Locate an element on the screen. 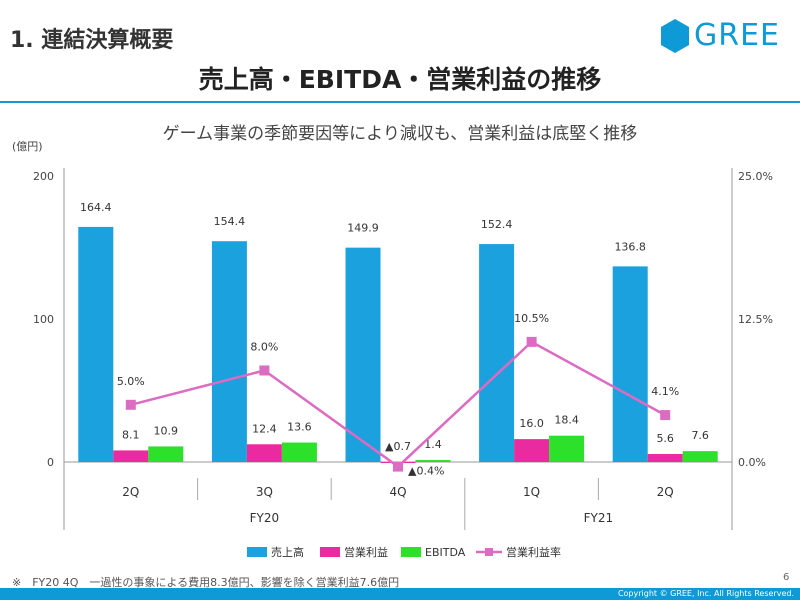 The width and height of the screenshot is (800, 600). data-label: 164.4 is located at coordinates (96, 207).